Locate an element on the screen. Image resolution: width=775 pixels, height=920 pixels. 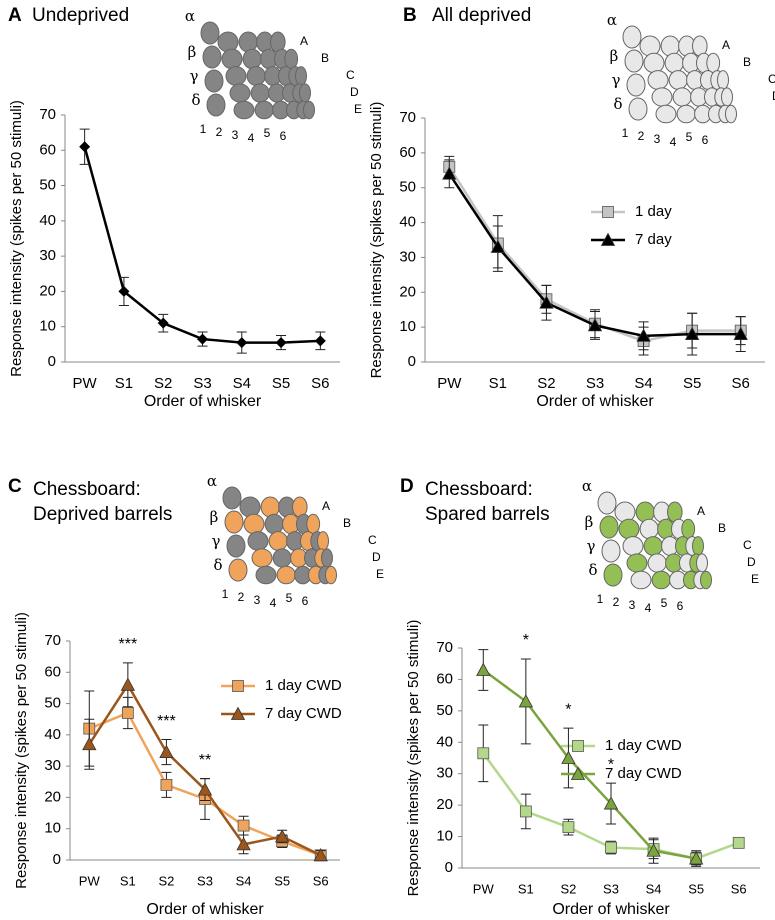
x-tick-label: S5 is located at coordinates (696, 888).